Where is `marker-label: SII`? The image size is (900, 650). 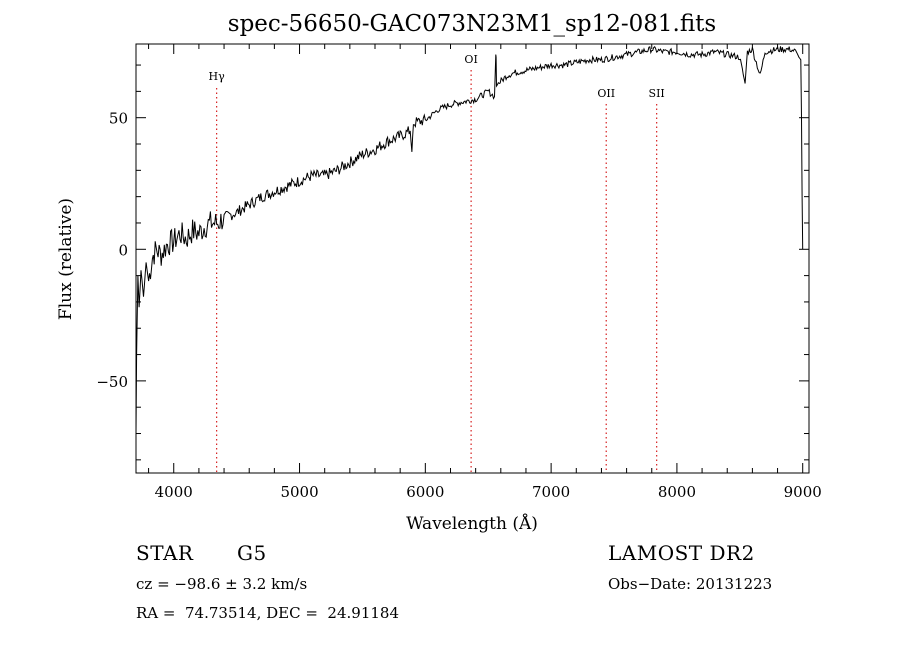 marker-label: SII is located at coordinates (657, 93).